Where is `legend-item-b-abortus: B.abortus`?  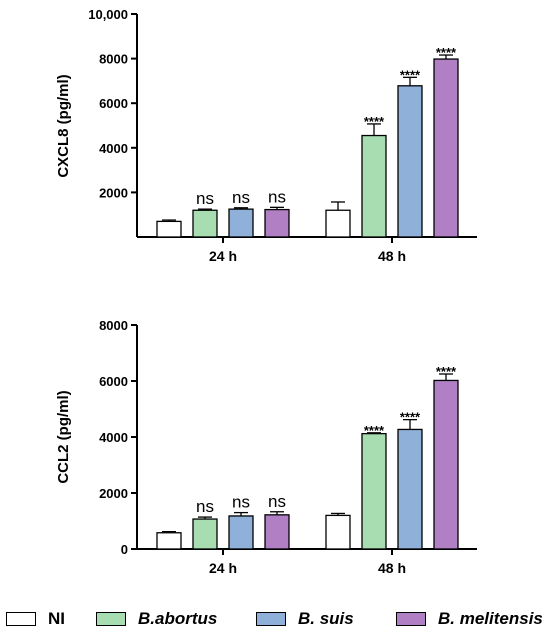 legend-item-b-abortus: B.abortus is located at coordinates (156, 619).